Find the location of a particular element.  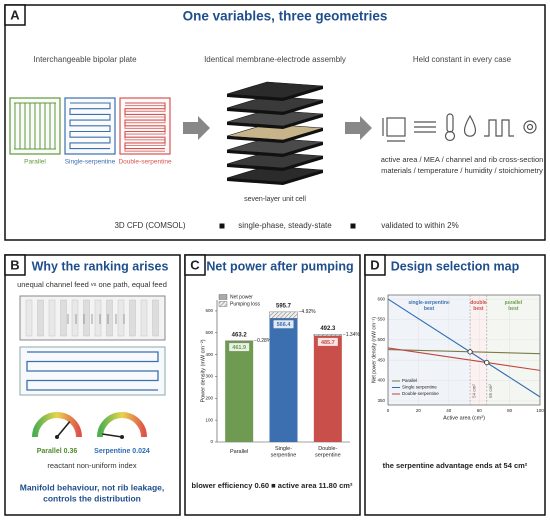

plate-name: Double-serpentine is located at coordinates (145, 162).